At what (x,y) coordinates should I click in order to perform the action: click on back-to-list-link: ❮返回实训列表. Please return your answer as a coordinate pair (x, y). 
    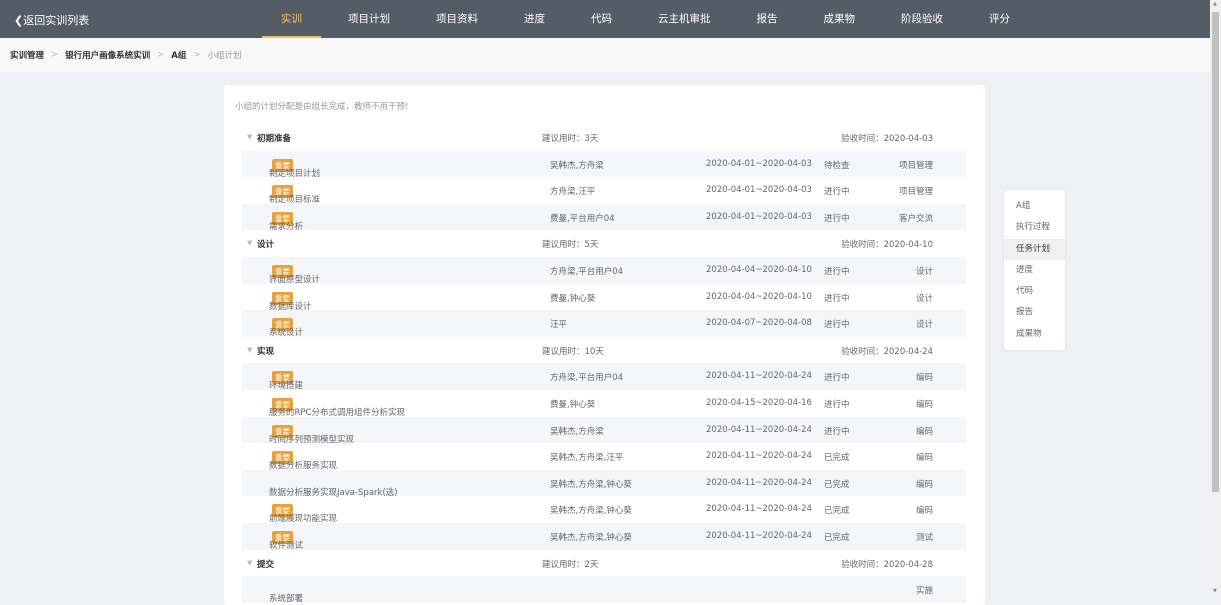
    Looking at the image, I should click on (52, 20).